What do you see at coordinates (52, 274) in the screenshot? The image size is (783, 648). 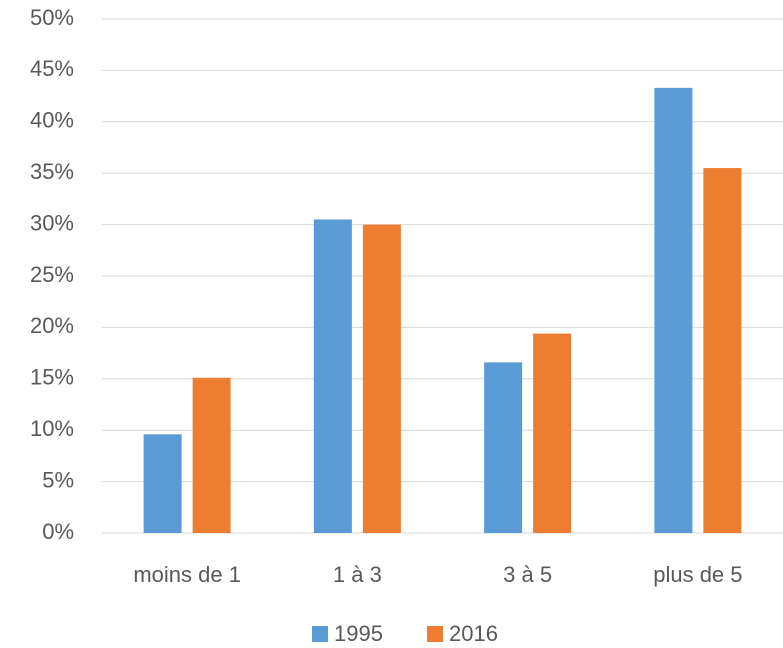 I see `y-tick-label: 25%` at bounding box center [52, 274].